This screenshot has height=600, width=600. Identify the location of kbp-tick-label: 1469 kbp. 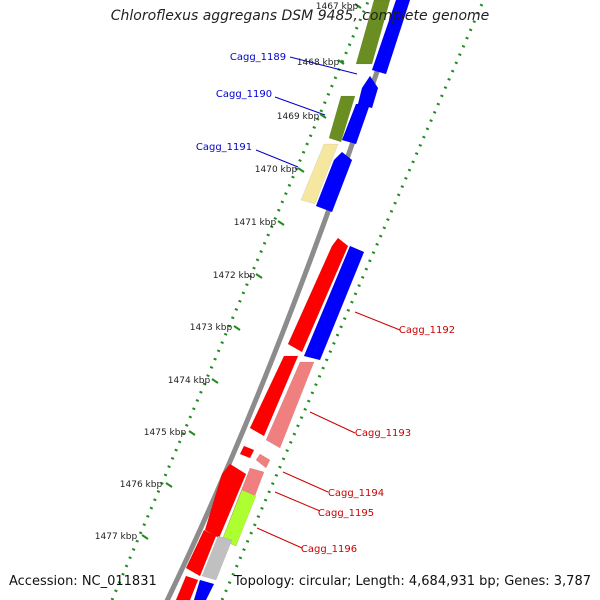
(298, 117).